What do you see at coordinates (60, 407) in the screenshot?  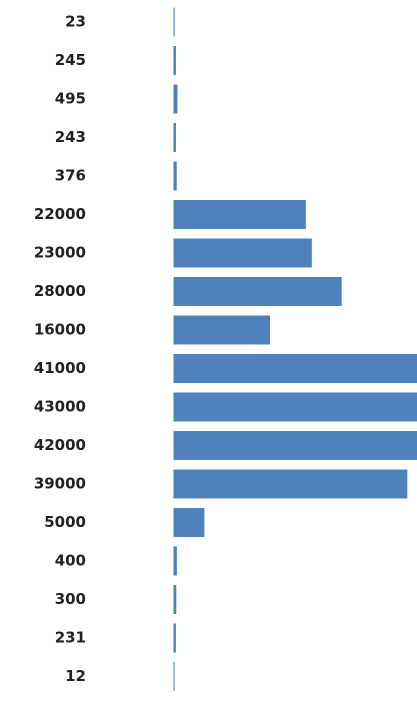 I see `y-tick-label: 43000` at bounding box center [60, 407].